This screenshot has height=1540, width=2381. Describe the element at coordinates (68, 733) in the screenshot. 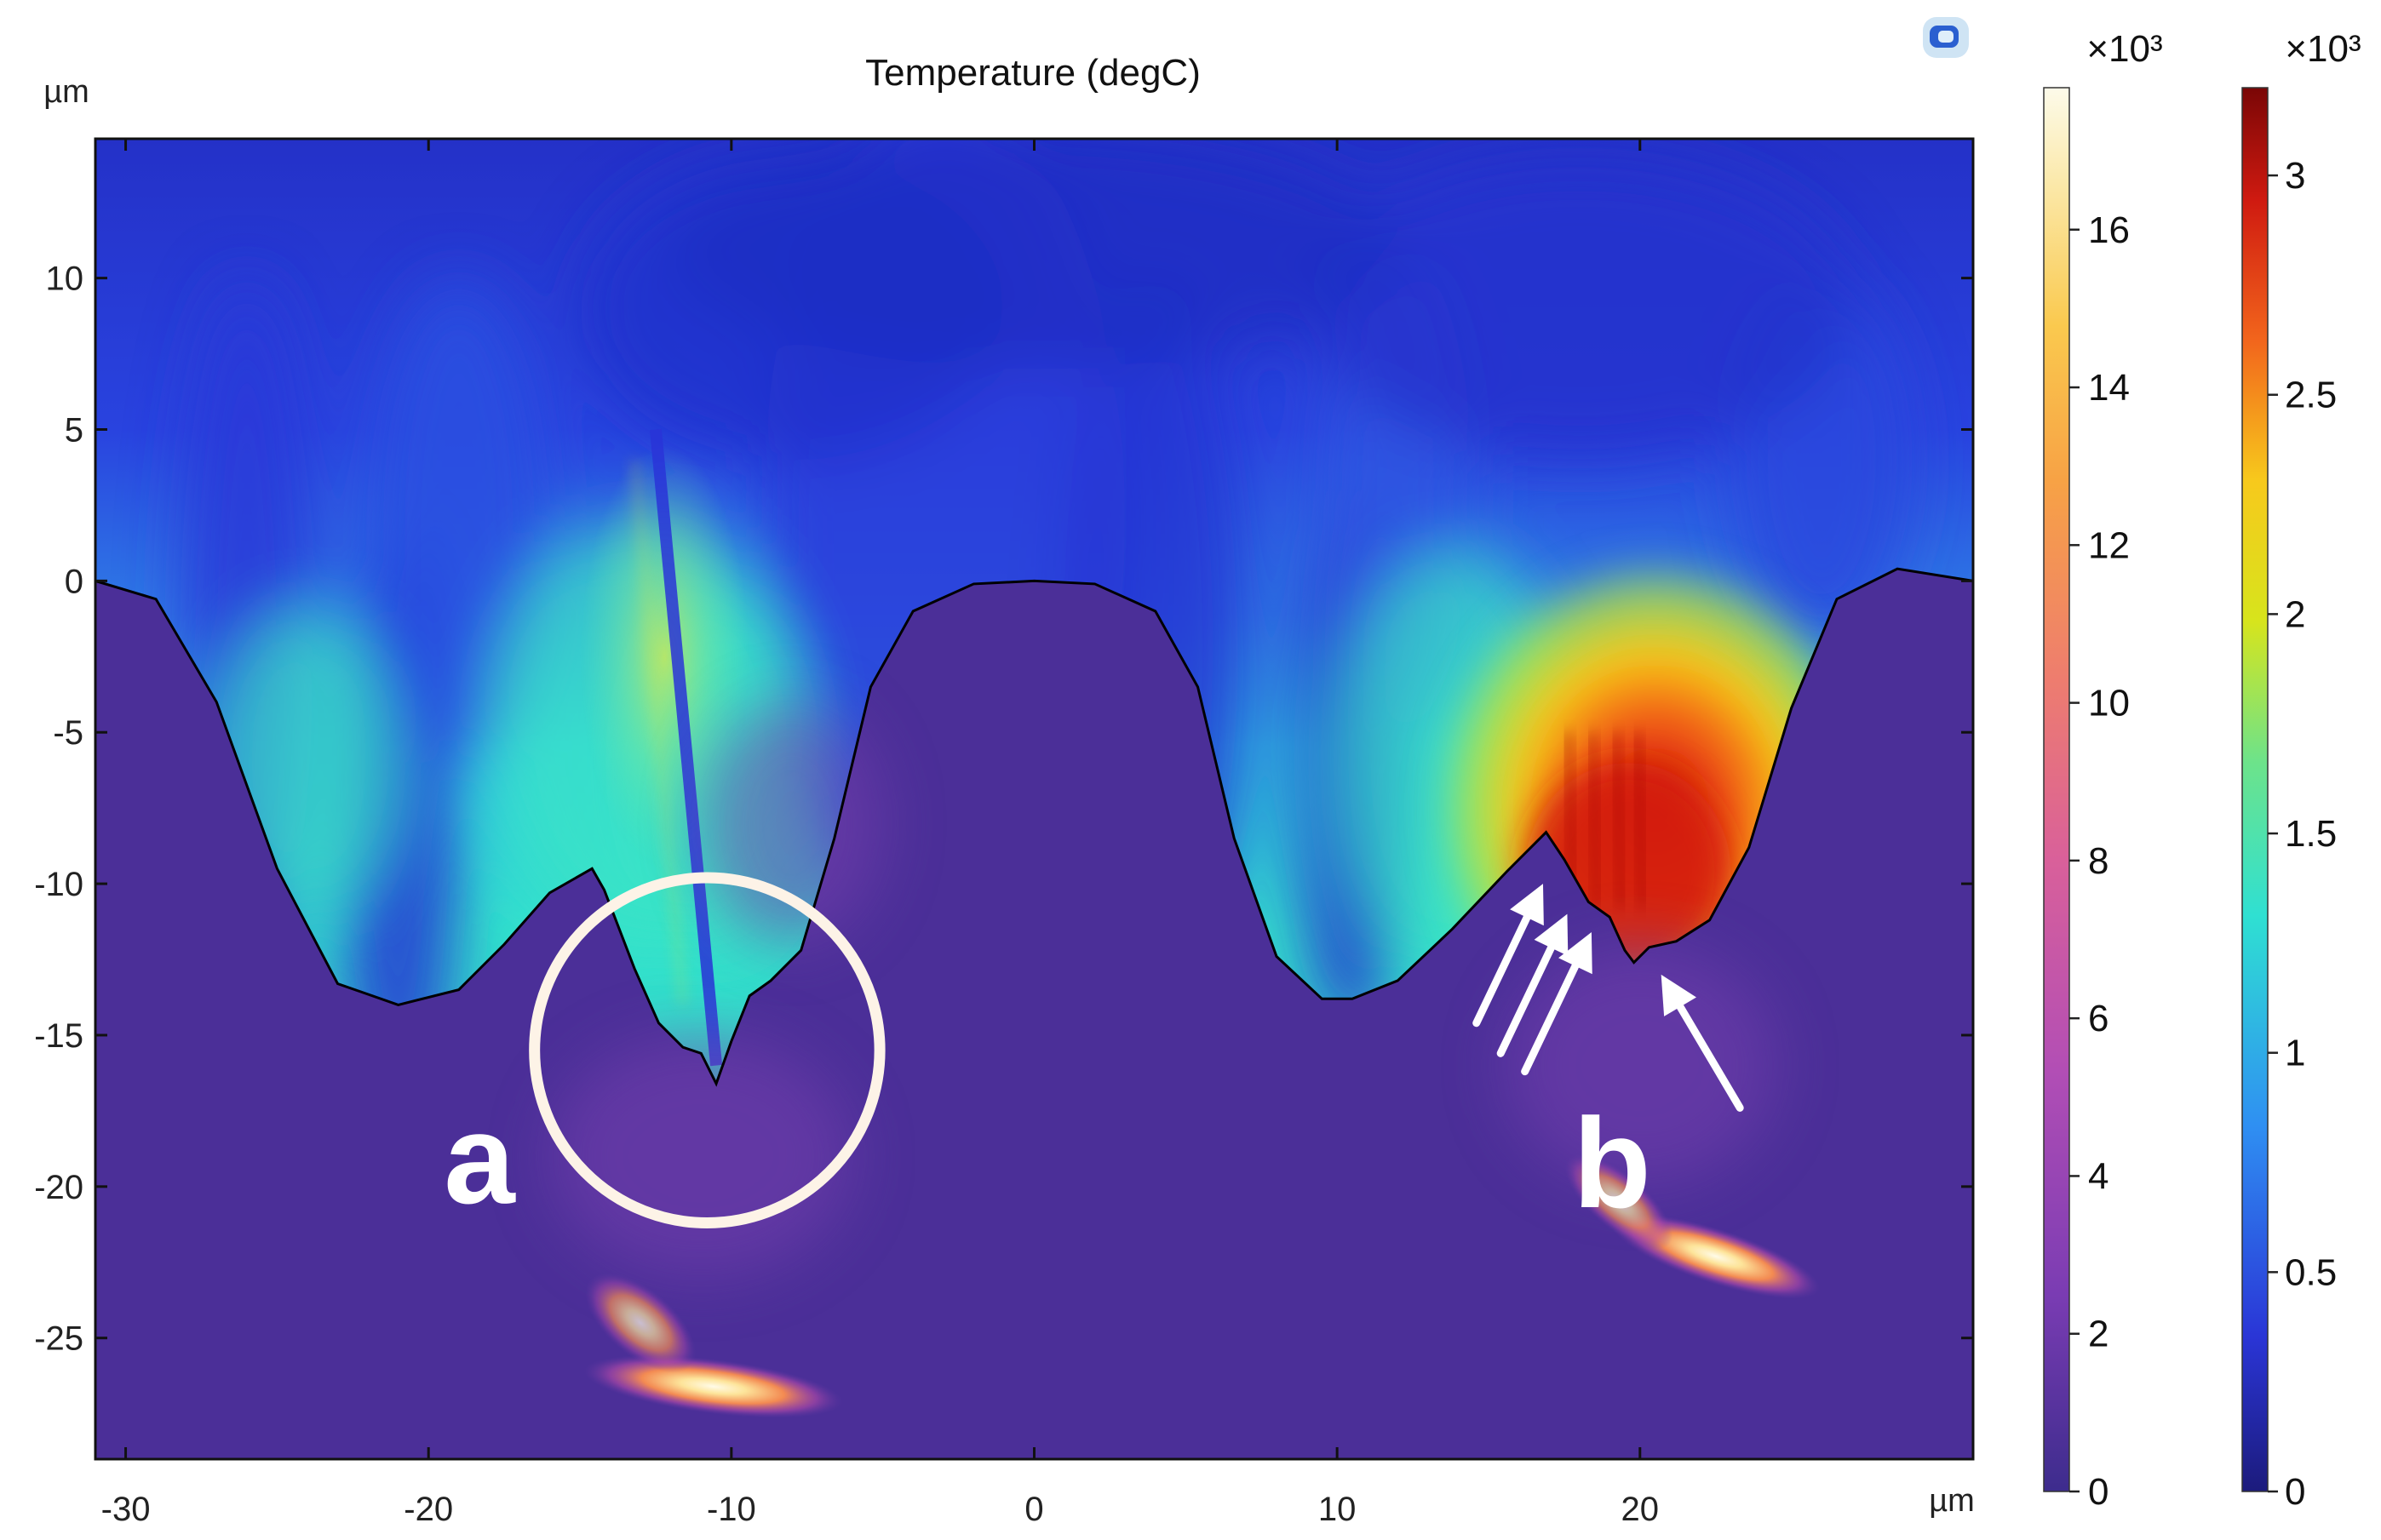

I see `y-tick-label: -5` at that location.